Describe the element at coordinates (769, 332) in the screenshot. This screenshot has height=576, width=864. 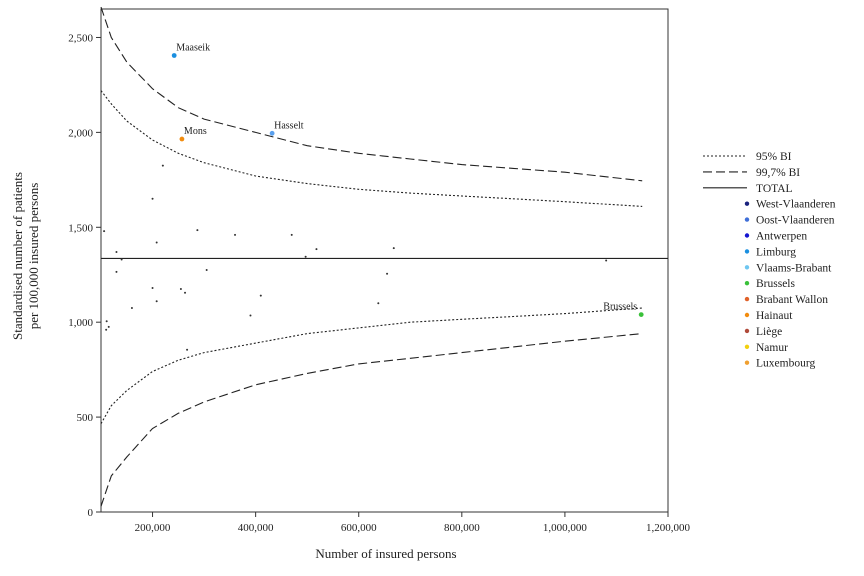
I see `legend-label-11: Liège` at that location.